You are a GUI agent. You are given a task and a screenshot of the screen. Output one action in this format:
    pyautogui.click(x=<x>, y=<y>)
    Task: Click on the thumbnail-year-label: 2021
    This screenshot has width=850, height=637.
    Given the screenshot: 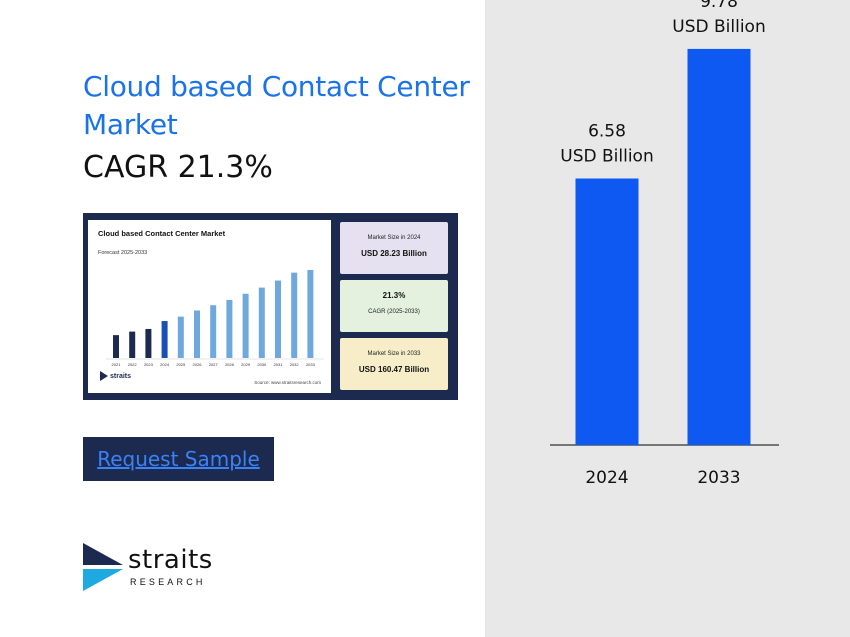 What is the action you would take?
    pyautogui.click(x=117, y=364)
    